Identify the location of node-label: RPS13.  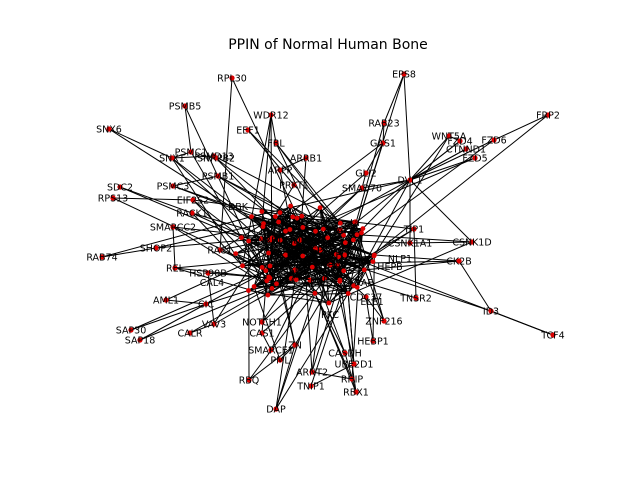
(113, 199).